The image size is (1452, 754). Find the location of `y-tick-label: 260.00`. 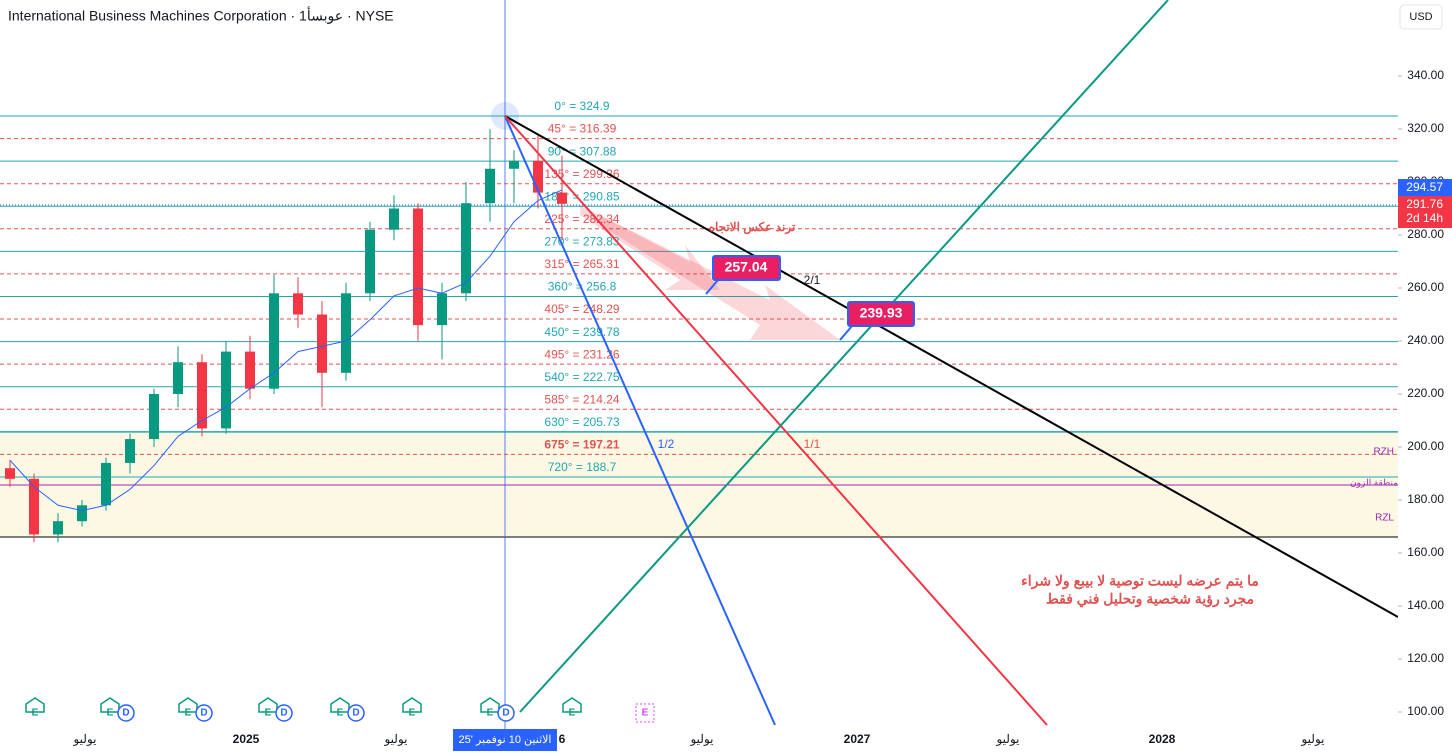

y-tick-label: 260.00 is located at coordinates (1425, 287).